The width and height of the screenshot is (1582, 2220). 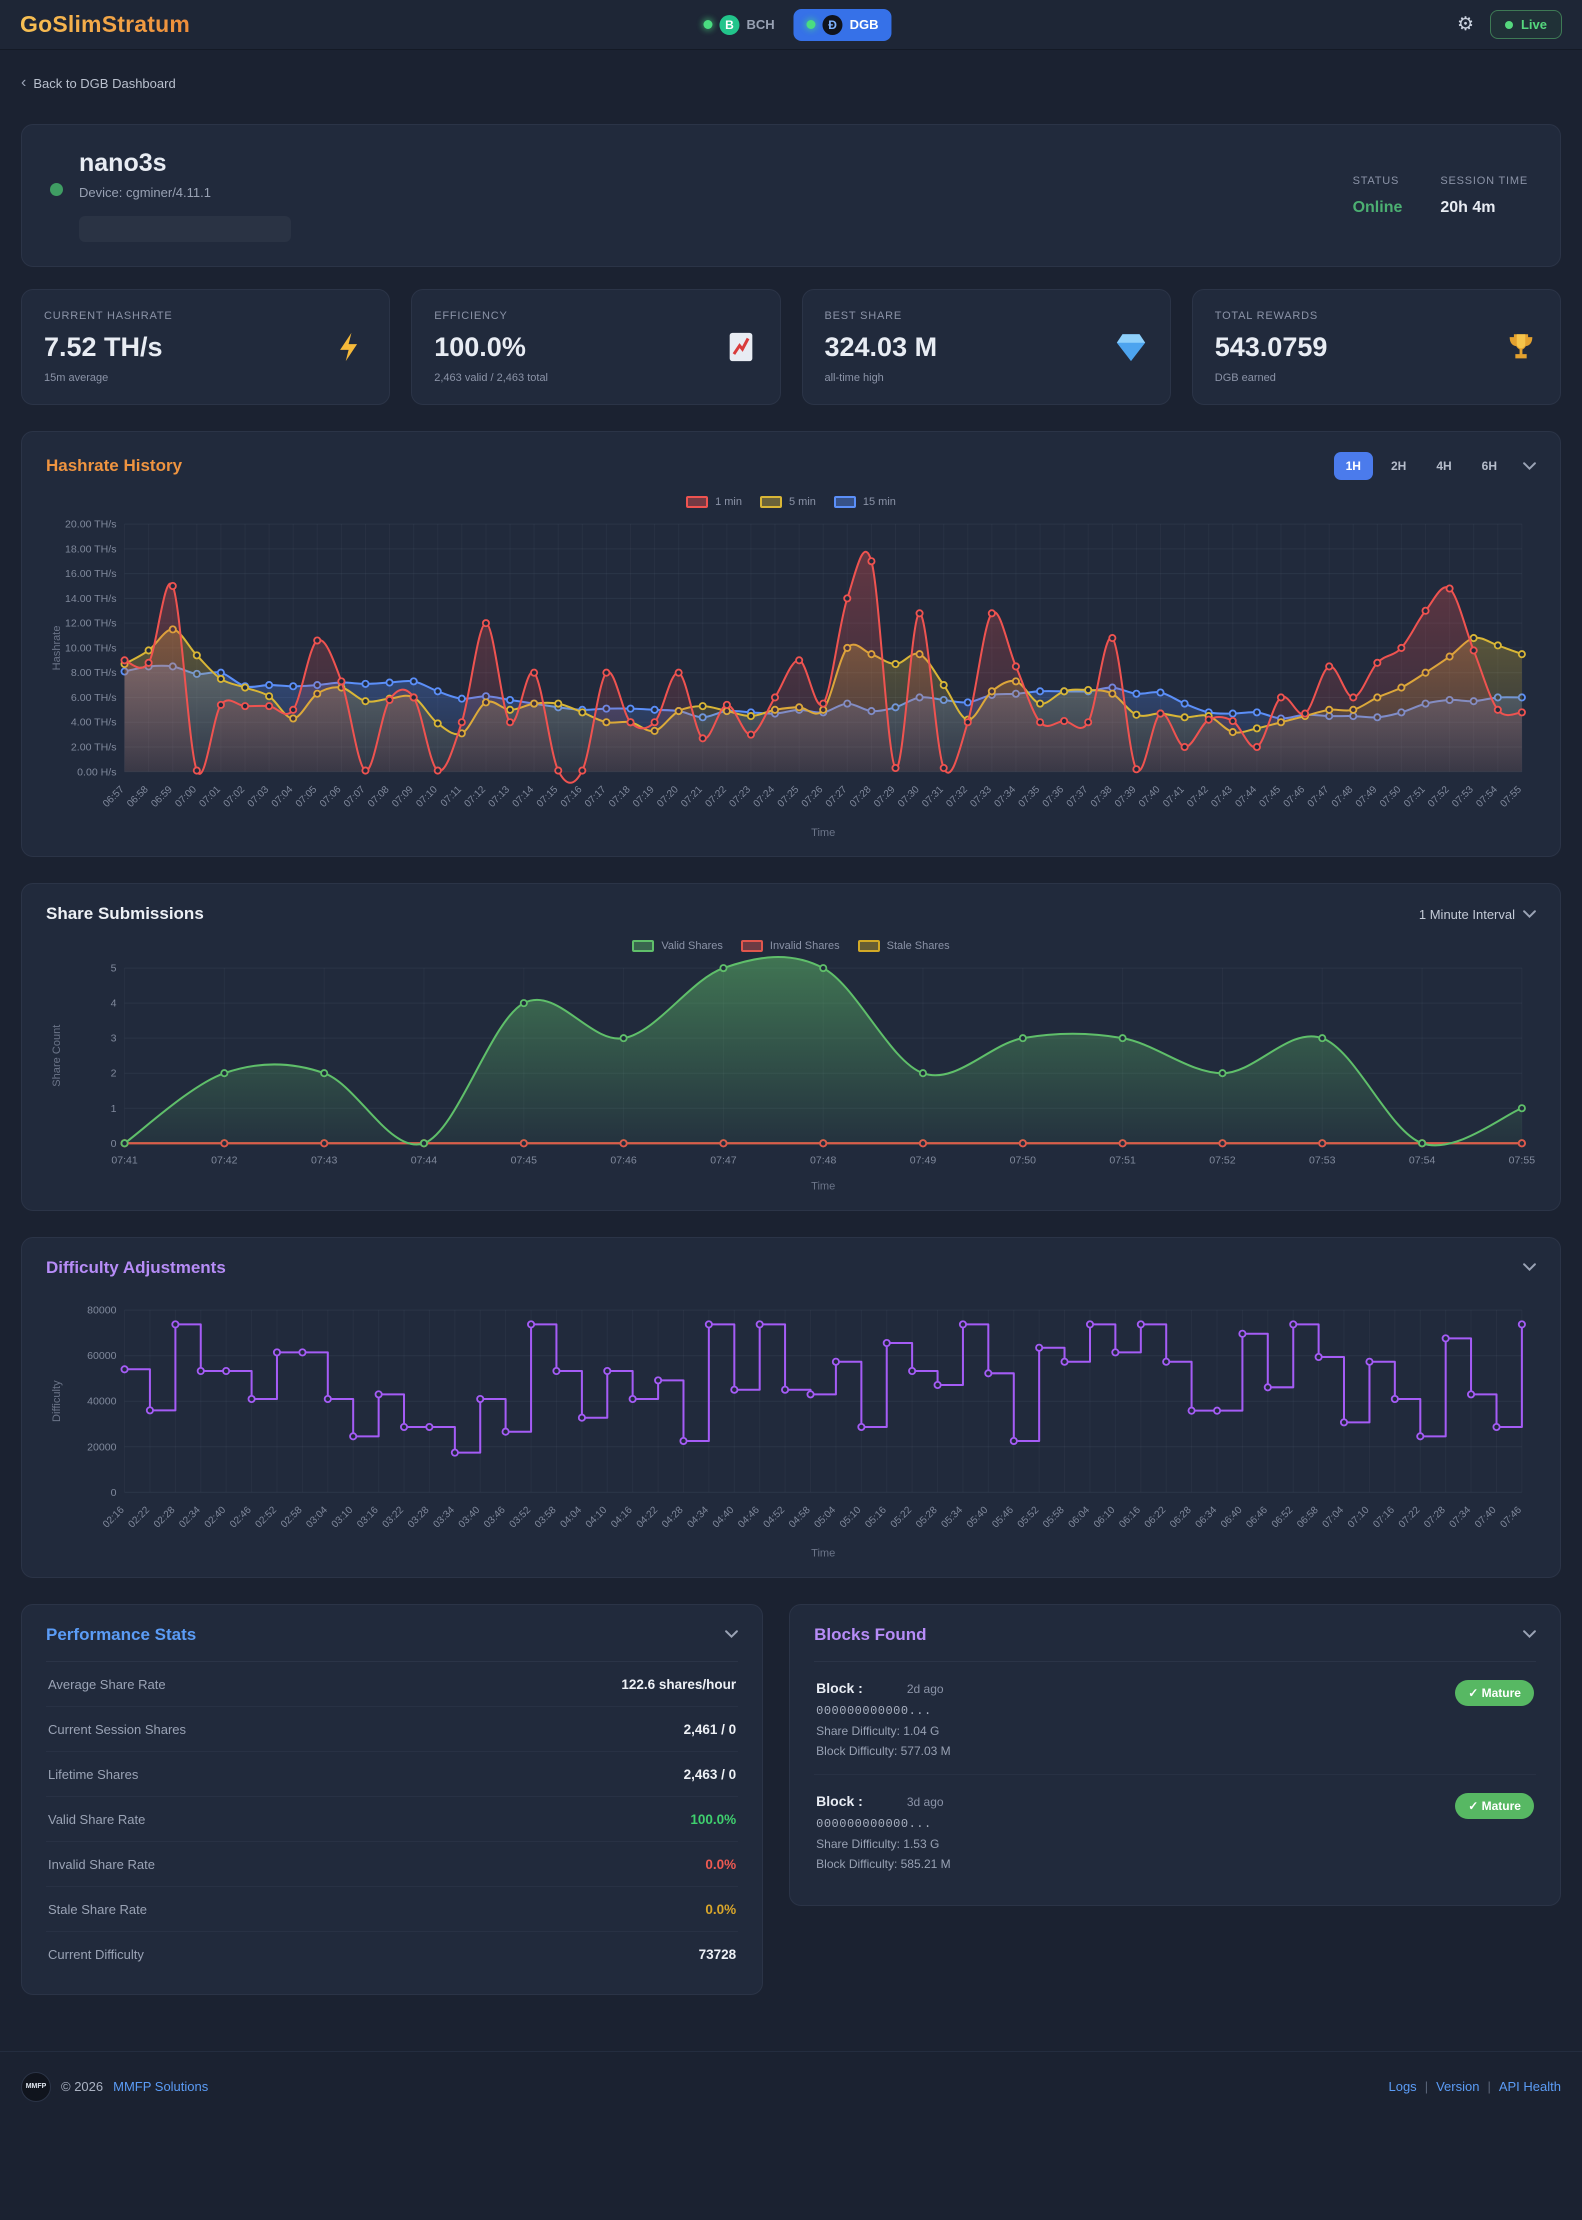 I want to click on status-value: Online, so click(x=1377, y=207).